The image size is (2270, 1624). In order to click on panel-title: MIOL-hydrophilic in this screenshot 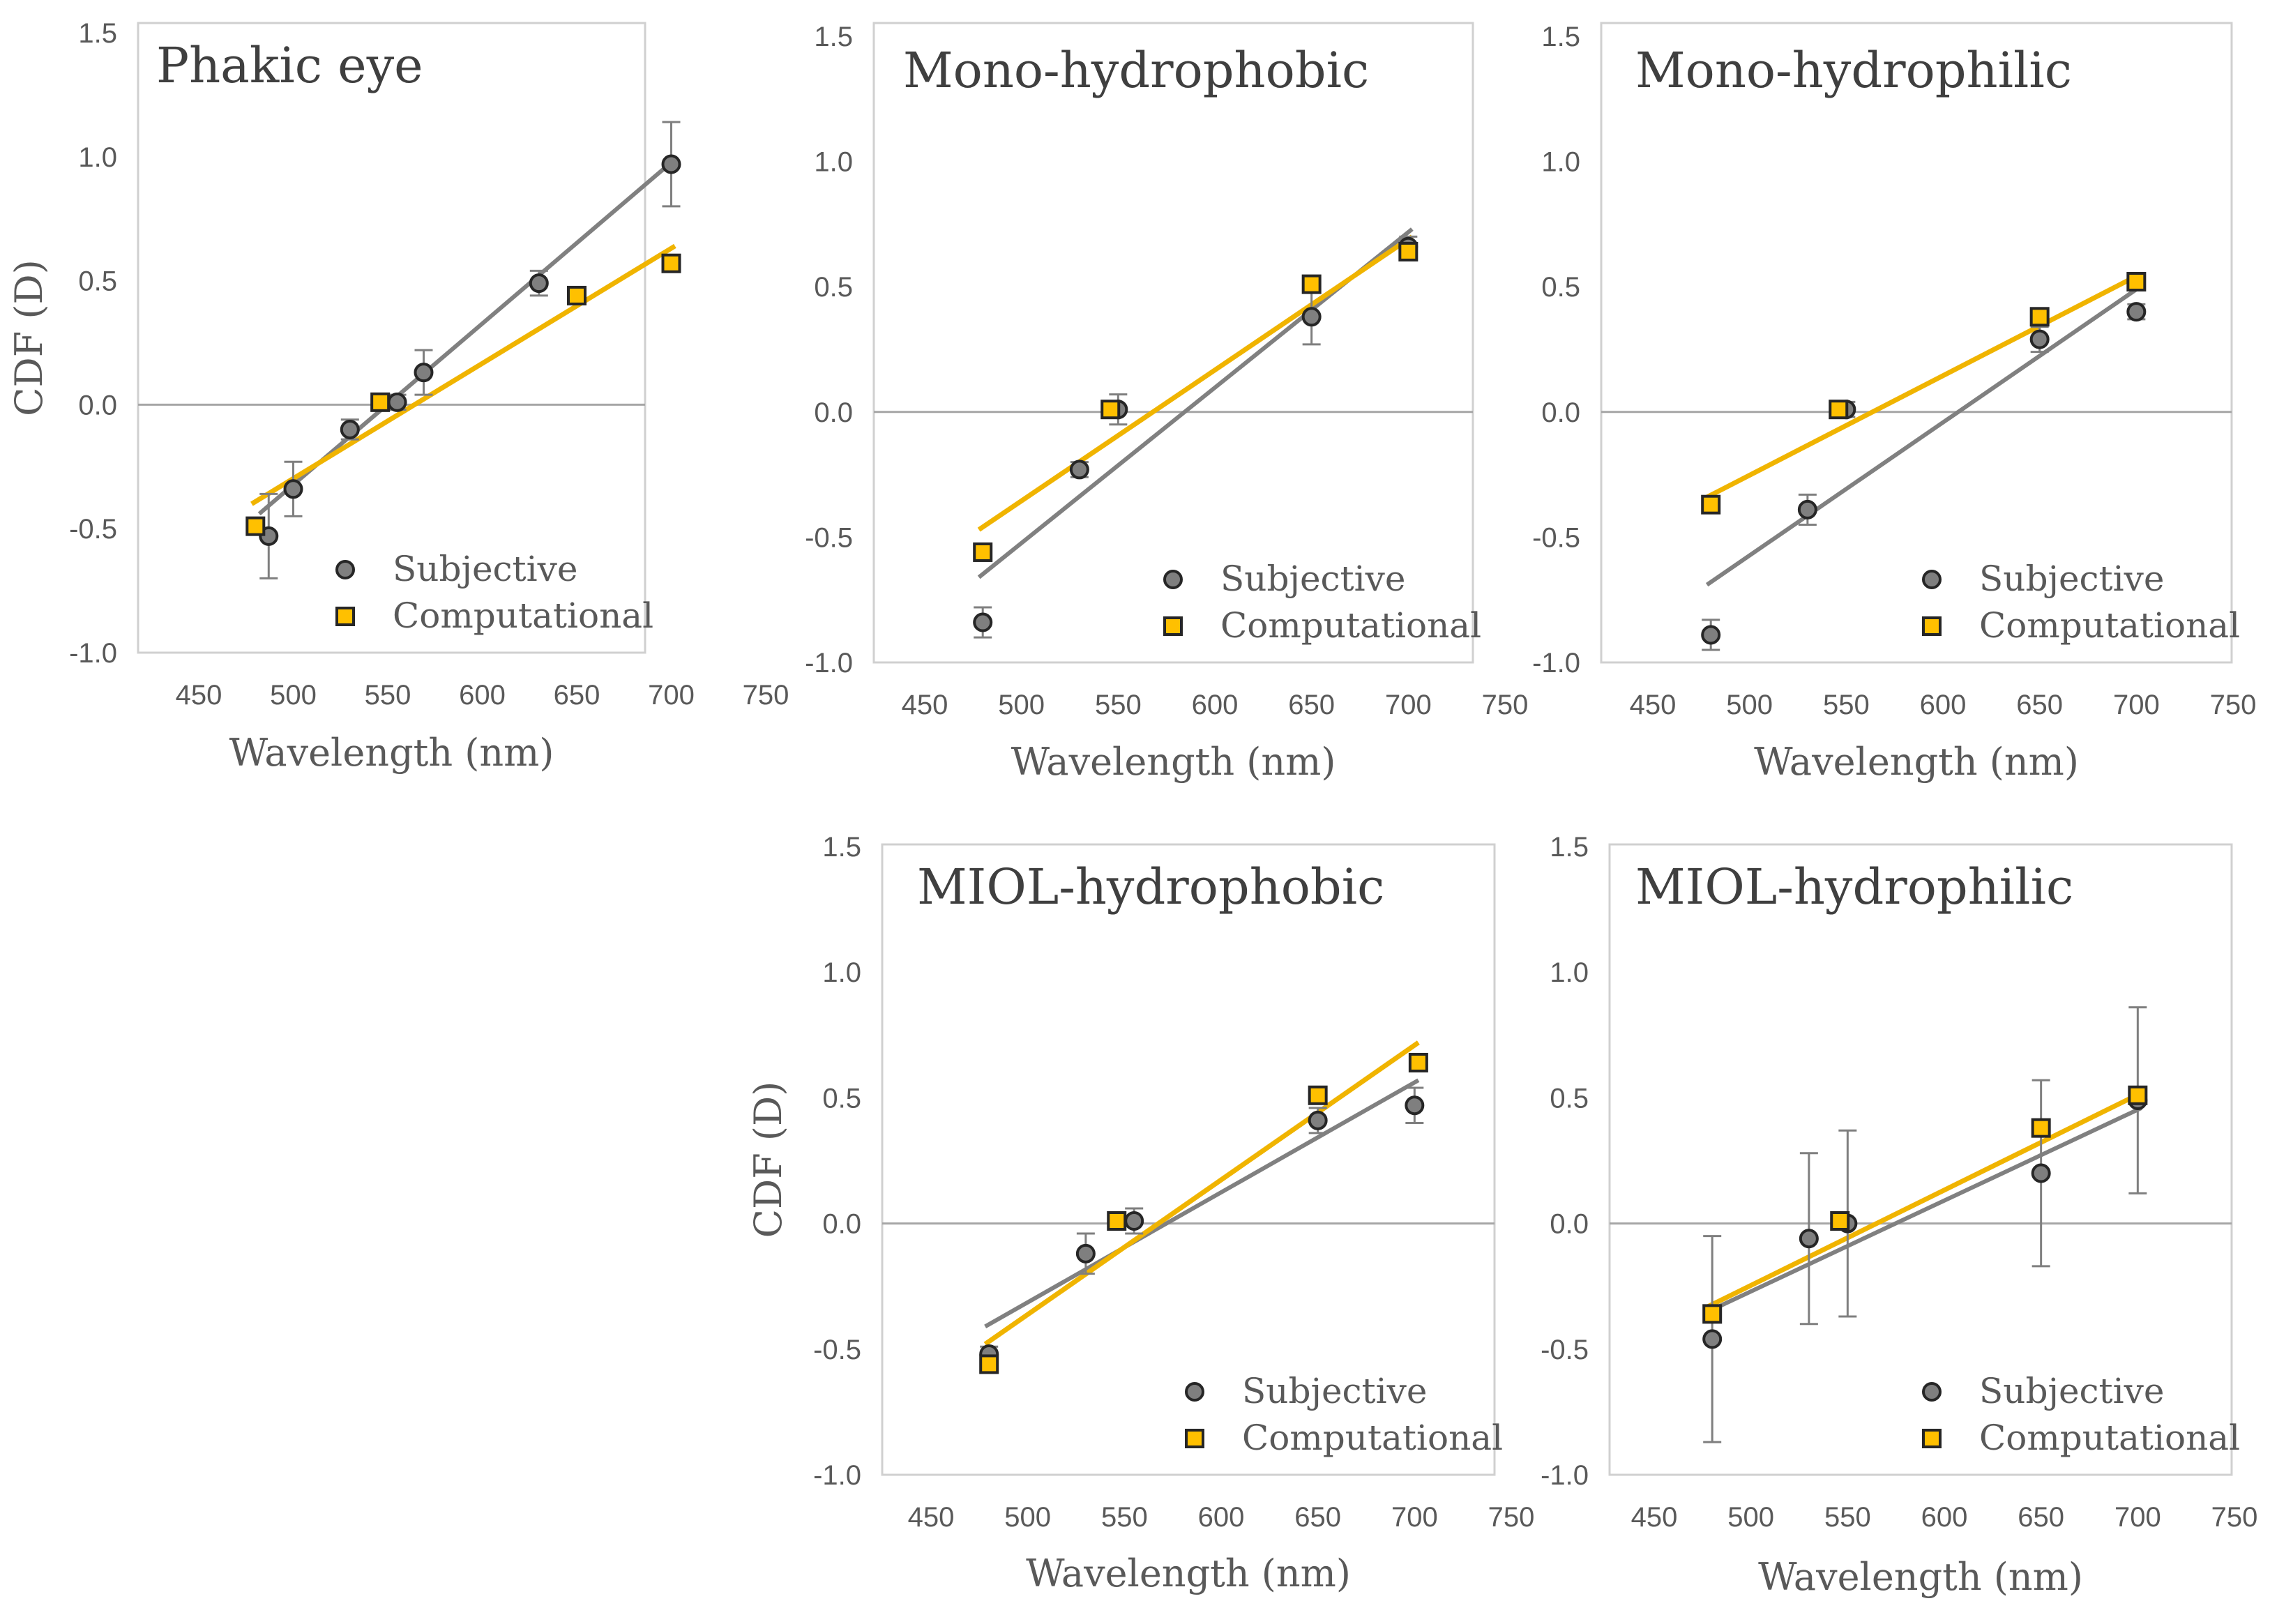, I will do `click(1854, 887)`.